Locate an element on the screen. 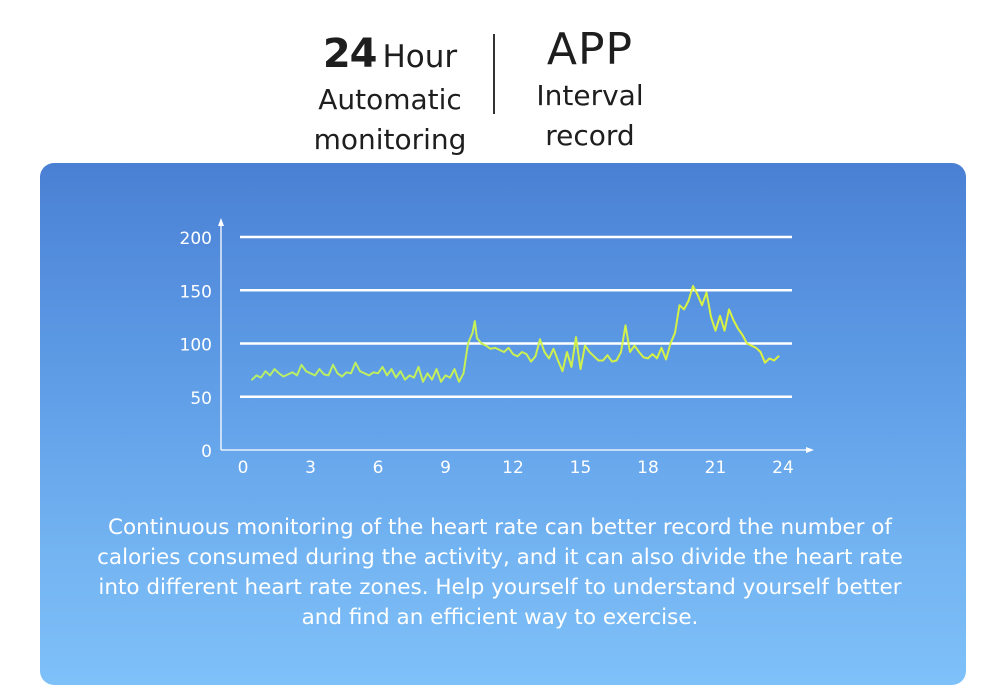 The image size is (1000, 700). hour-heading: 24 Hour is located at coordinates (390, 54).